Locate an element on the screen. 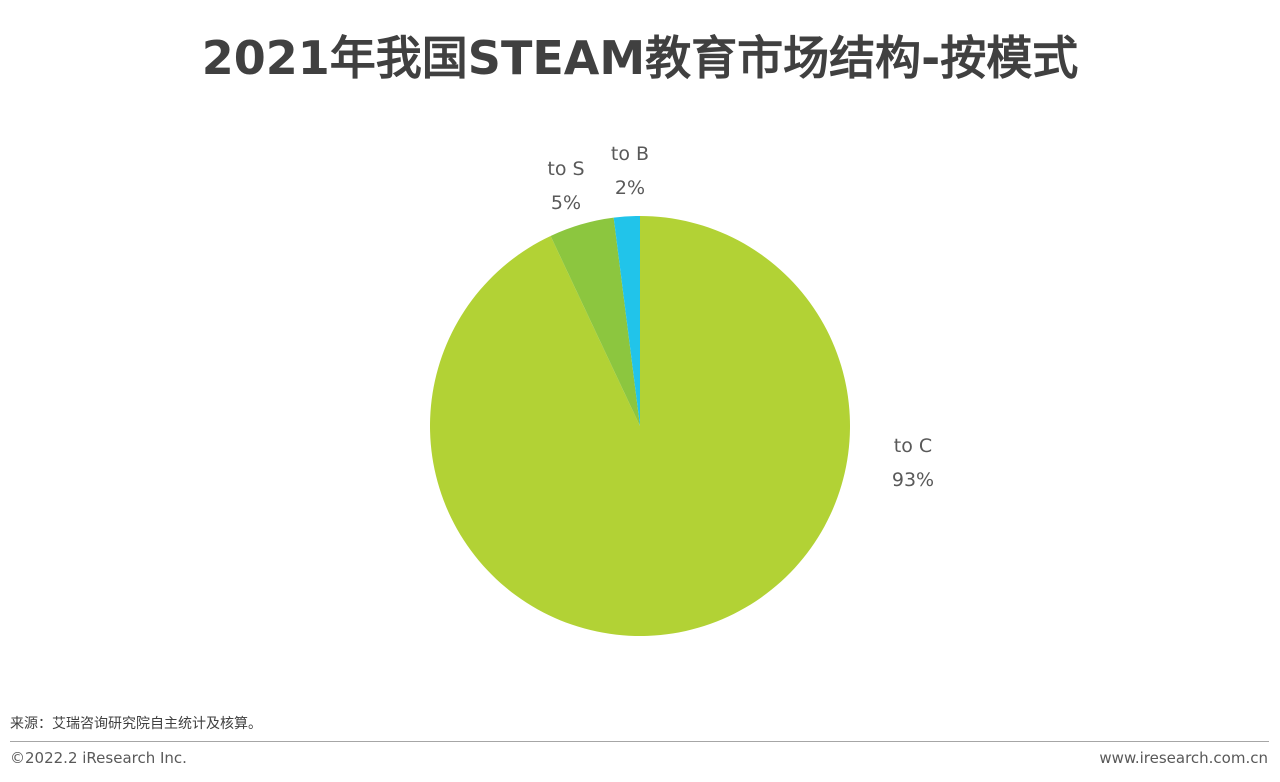  slice-value-to-b: 2% is located at coordinates (630, 188).